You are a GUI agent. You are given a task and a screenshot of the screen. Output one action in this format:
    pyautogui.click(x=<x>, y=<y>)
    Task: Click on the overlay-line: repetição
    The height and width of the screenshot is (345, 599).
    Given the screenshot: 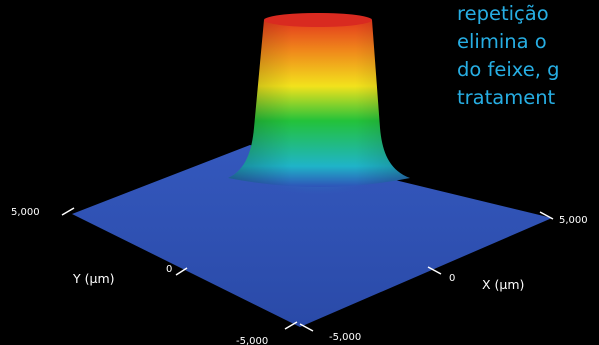 What is the action you would take?
    pyautogui.click(x=503, y=13)
    